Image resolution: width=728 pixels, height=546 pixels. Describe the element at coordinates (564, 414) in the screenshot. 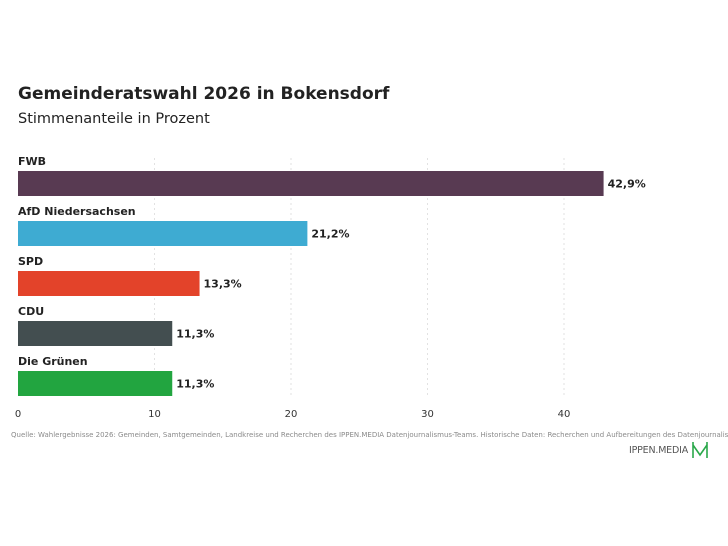

I see `x-tick-label: 40` at that location.